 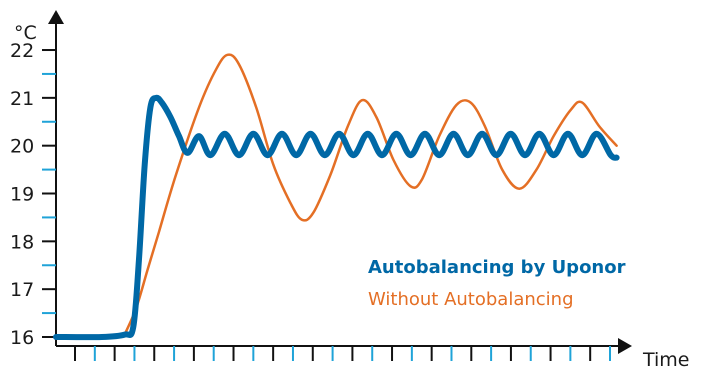 I want to click on x-axis-arrow, so click(x=625, y=346).